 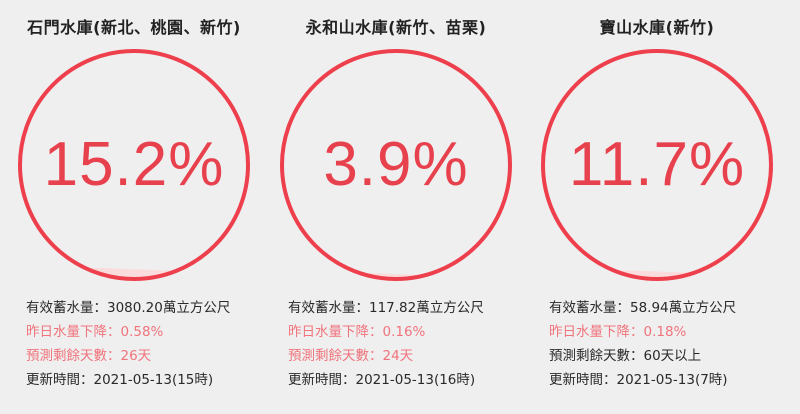 I want to click on days-remaining: 預測剩餘天數：60天以上, so click(x=625, y=356).